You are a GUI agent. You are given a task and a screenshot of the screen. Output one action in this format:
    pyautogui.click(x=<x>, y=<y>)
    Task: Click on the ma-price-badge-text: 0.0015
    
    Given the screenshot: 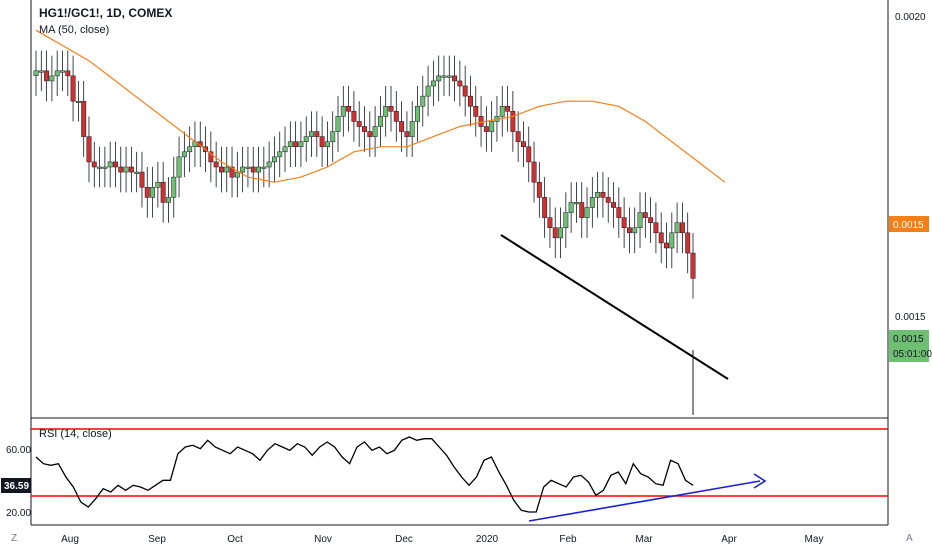 What is the action you would take?
    pyautogui.click(x=908, y=225)
    